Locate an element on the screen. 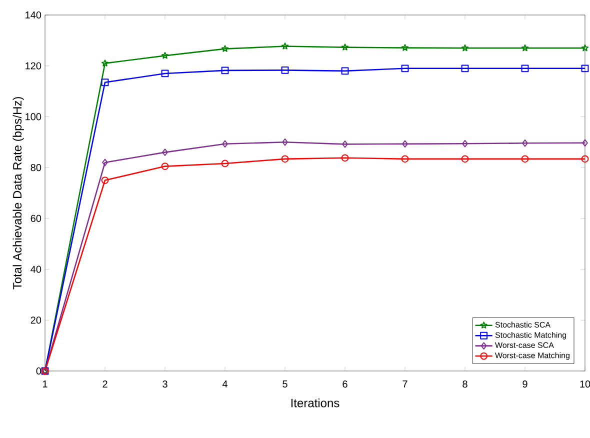  x-tick-label: 1 is located at coordinates (45, 384).